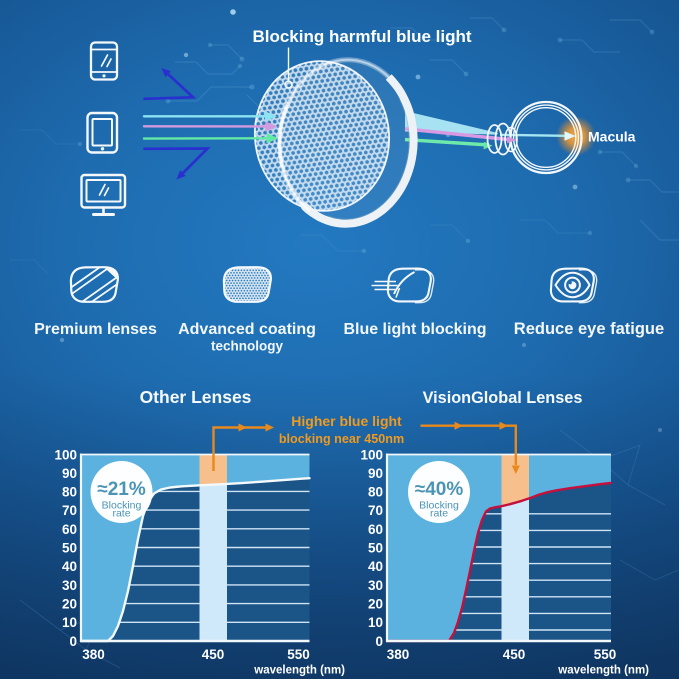 This screenshot has height=679, width=679. Describe the element at coordinates (341, 439) in the screenshot. I see `svg-text: blocking near 450nm` at that location.